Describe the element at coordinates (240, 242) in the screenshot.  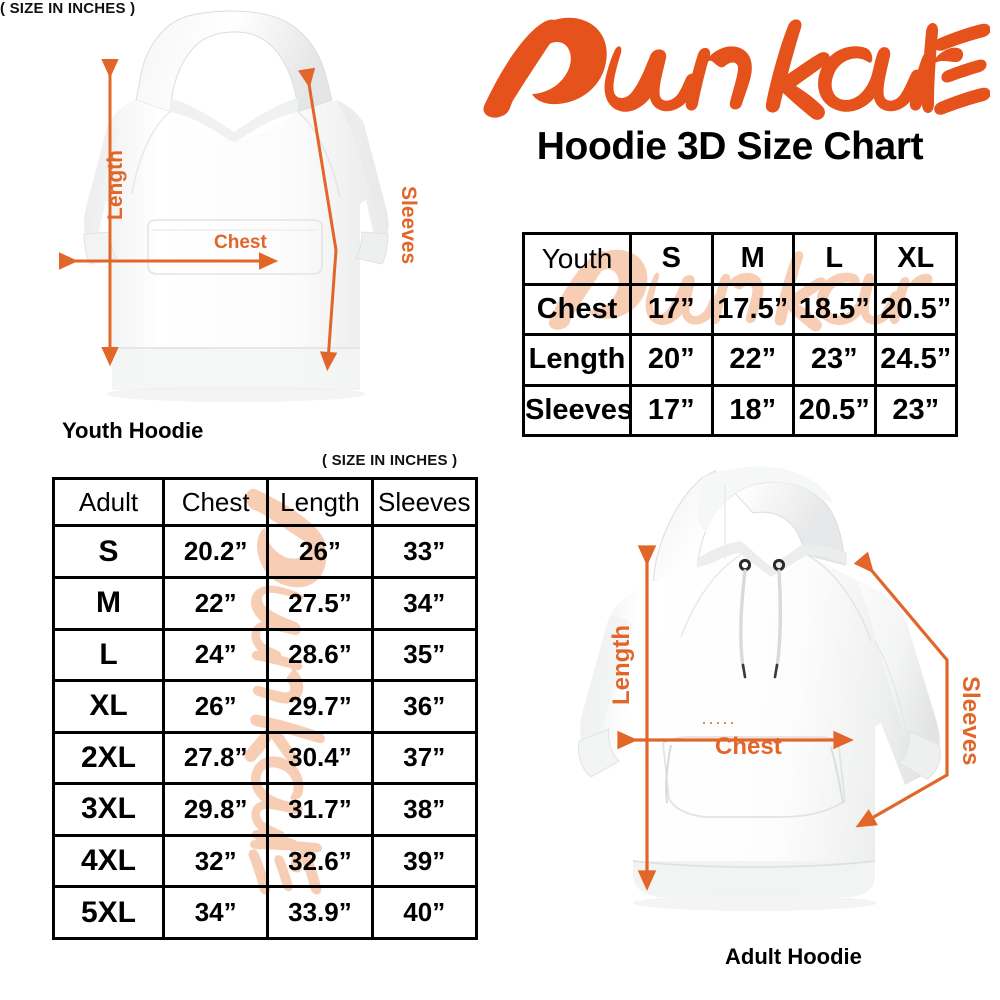
I see `youth-chest-label: Chest` at that location.